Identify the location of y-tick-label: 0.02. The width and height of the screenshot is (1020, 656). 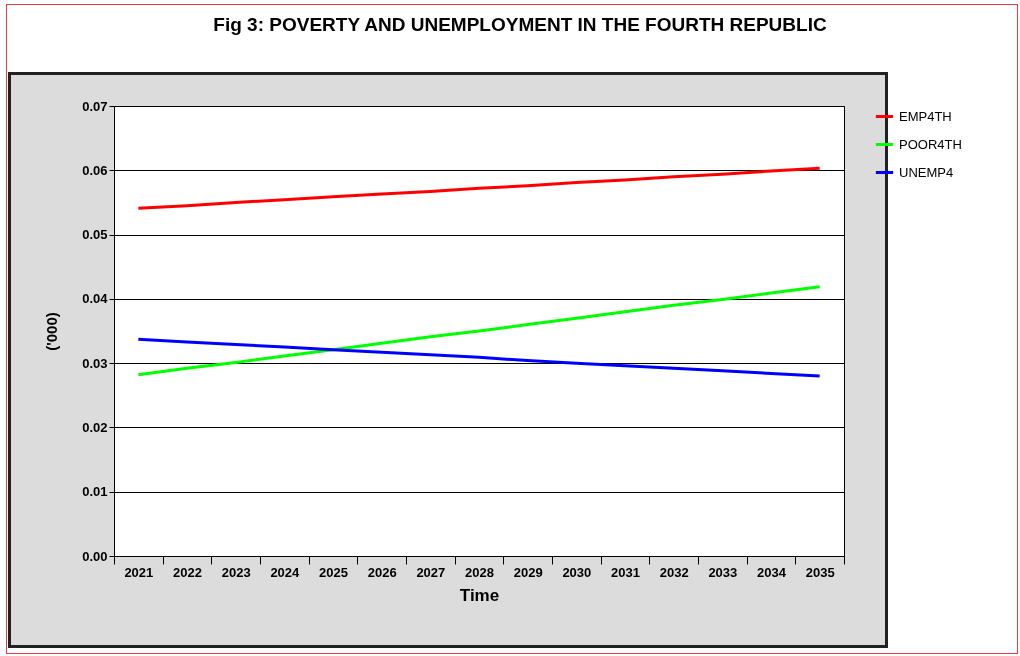
(95, 427).